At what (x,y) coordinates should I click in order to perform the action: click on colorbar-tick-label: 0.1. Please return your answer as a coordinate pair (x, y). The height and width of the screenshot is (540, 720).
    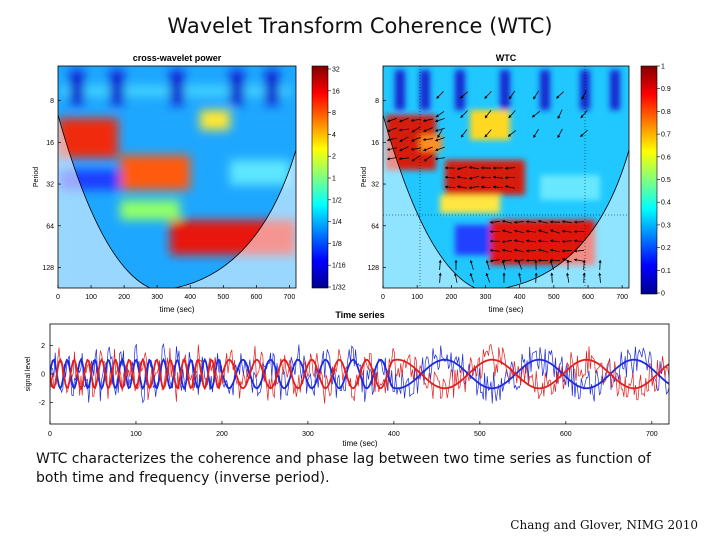
    Looking at the image, I should click on (666, 271).